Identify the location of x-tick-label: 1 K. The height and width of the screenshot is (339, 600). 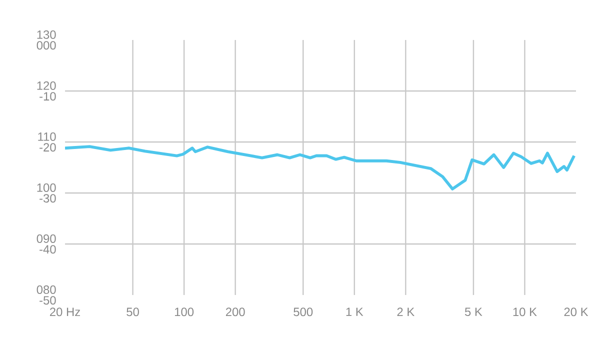
(355, 312).